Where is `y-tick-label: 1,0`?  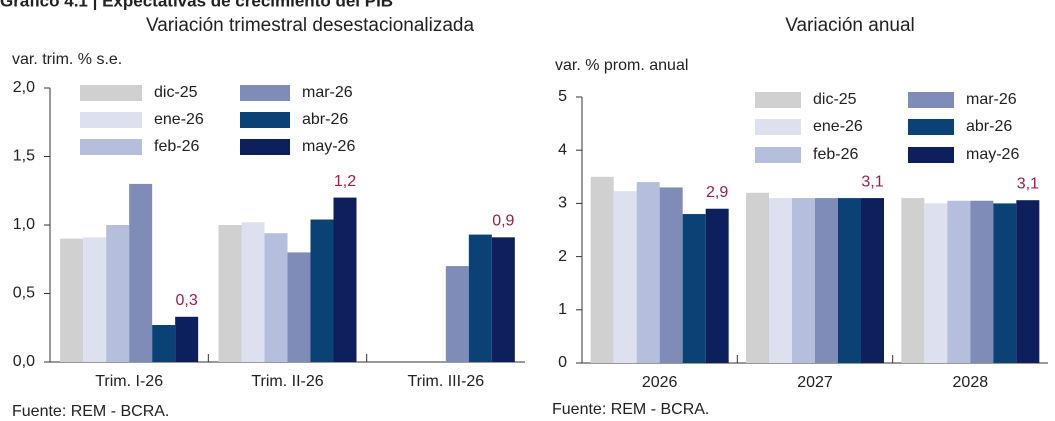 y-tick-label: 1,0 is located at coordinates (24, 224).